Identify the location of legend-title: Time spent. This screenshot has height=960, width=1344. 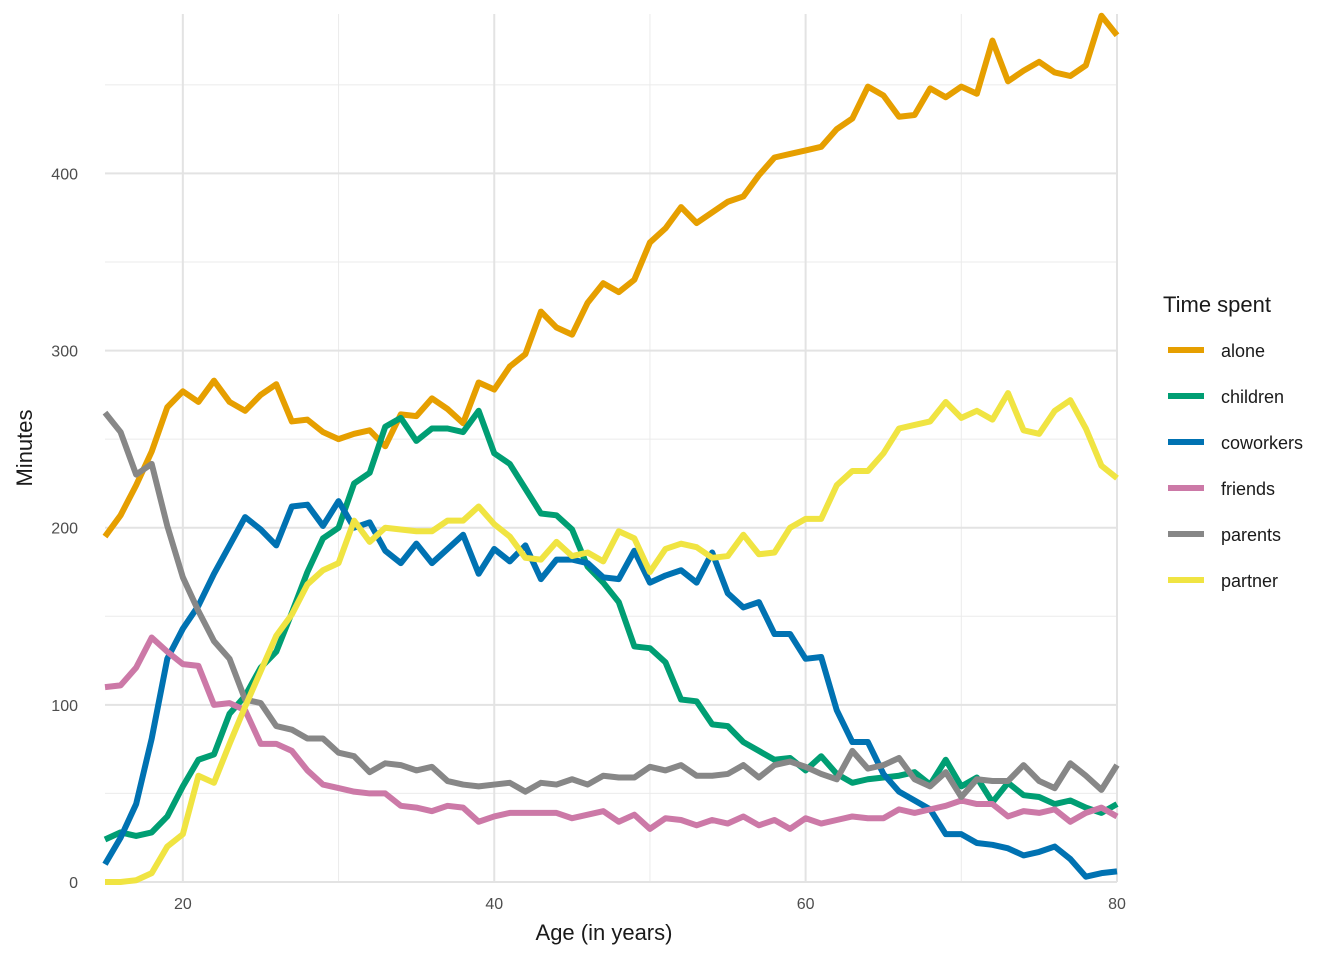
(1217, 304).